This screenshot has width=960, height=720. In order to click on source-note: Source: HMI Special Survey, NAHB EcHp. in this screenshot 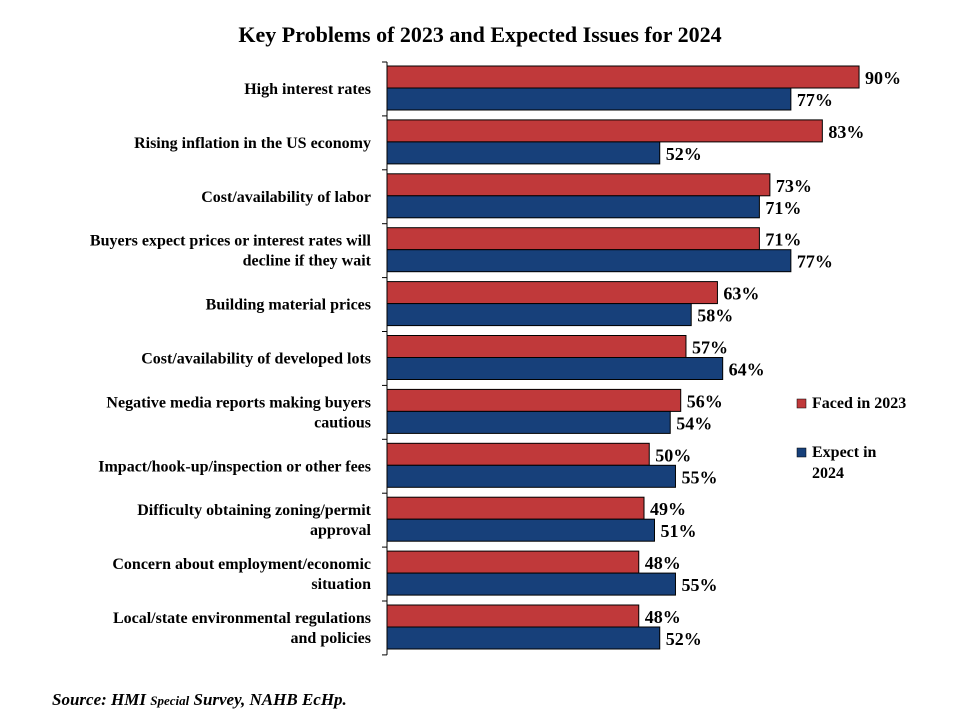, I will do `click(199, 700)`.